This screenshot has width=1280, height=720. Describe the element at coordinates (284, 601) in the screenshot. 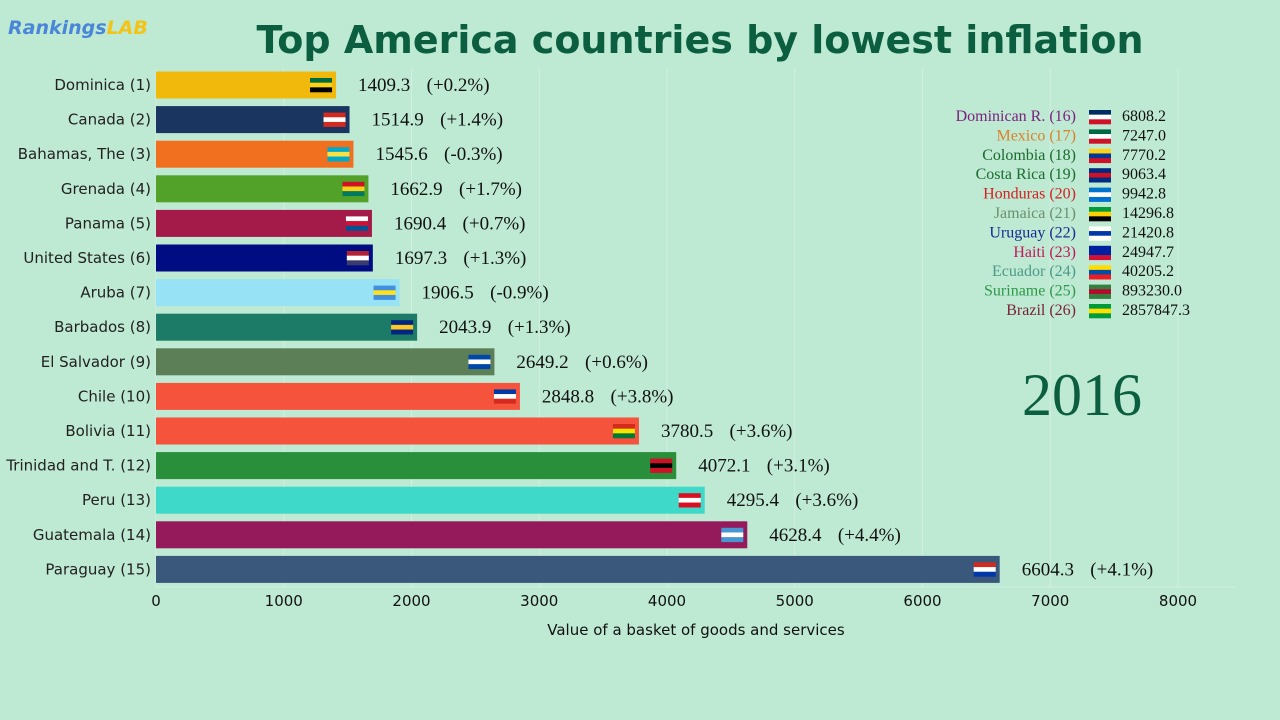

I see `x-tick-label: 1000` at that location.